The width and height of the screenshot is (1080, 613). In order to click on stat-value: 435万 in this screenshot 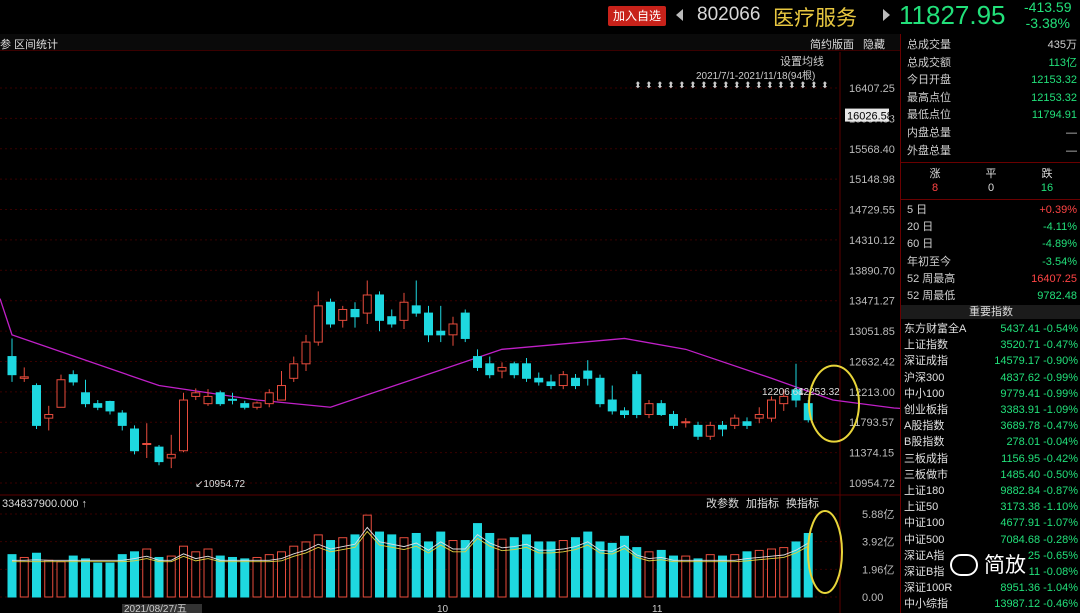, I will do `click(1062, 45)`.